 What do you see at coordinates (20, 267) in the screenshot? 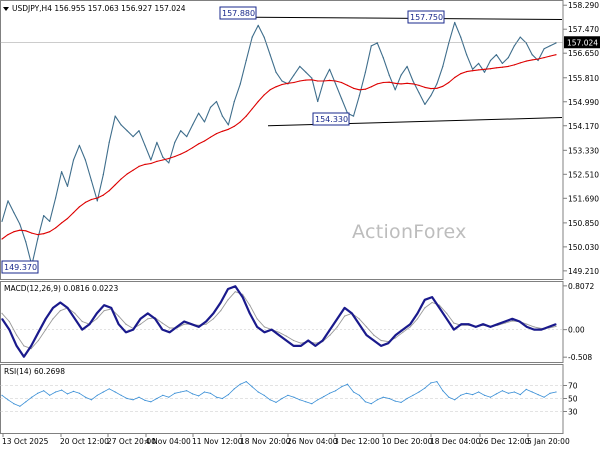
I see `annotation-label: 149.370` at bounding box center [20, 267].